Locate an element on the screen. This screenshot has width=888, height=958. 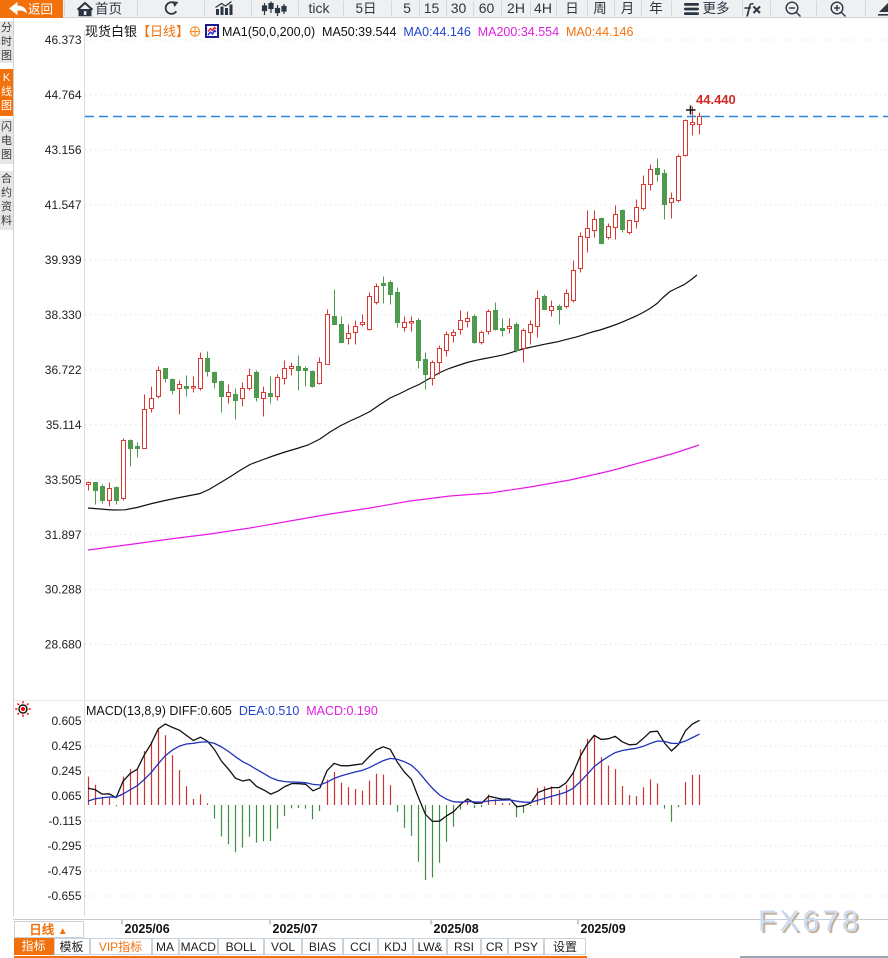
svg-text: -0.655 is located at coordinates (64, 896).